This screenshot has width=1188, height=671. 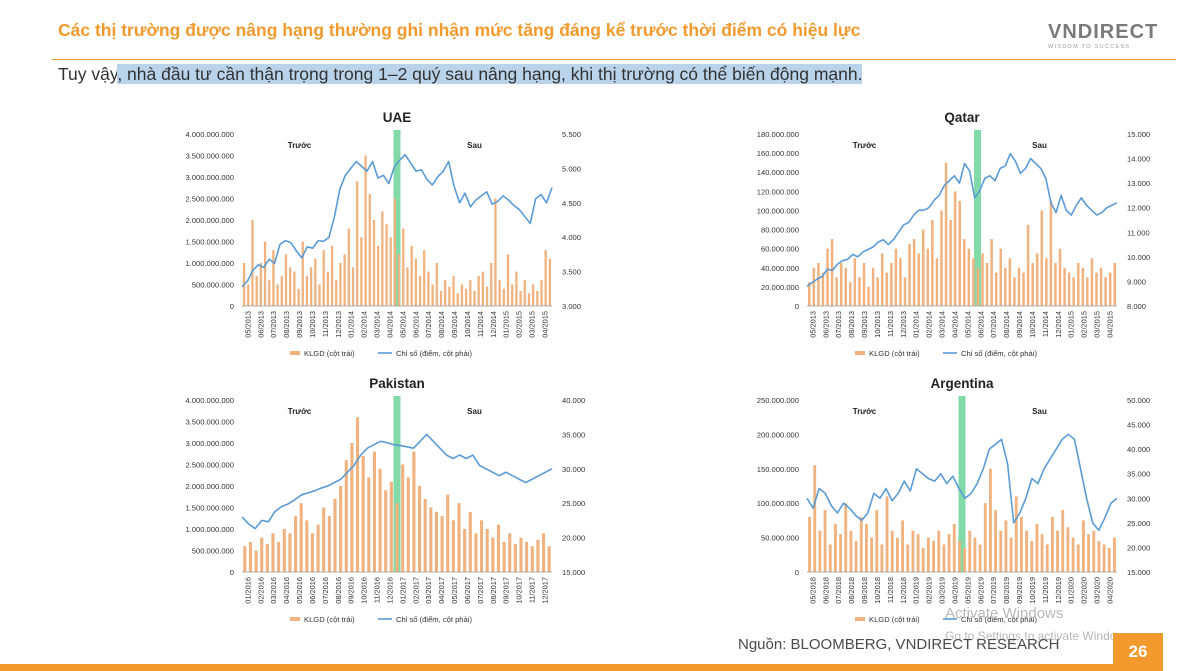 What do you see at coordinates (778, 191) in the screenshot?
I see `left-axis-tick: 120.000.000` at bounding box center [778, 191].